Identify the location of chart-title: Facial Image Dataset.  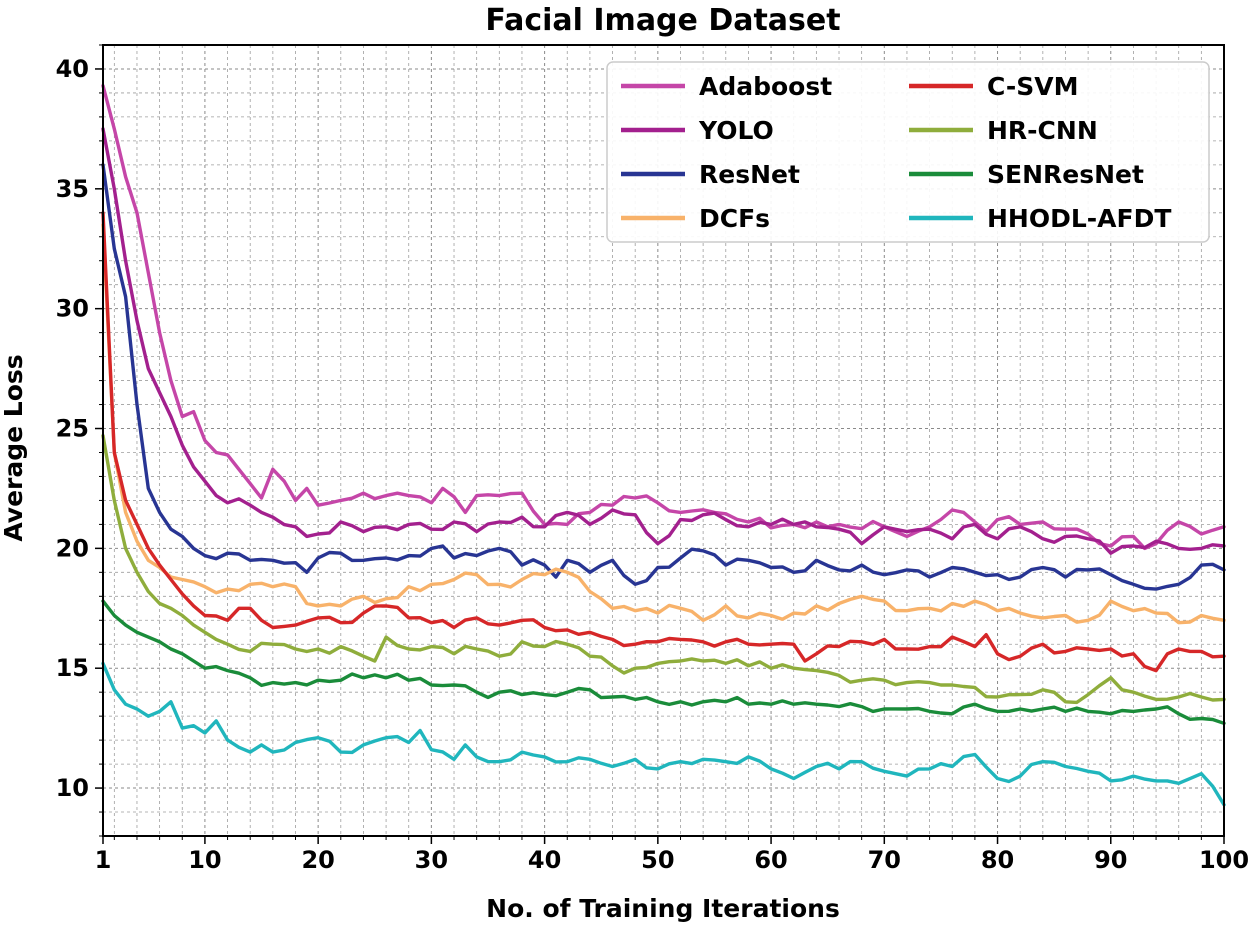
(662, 20).